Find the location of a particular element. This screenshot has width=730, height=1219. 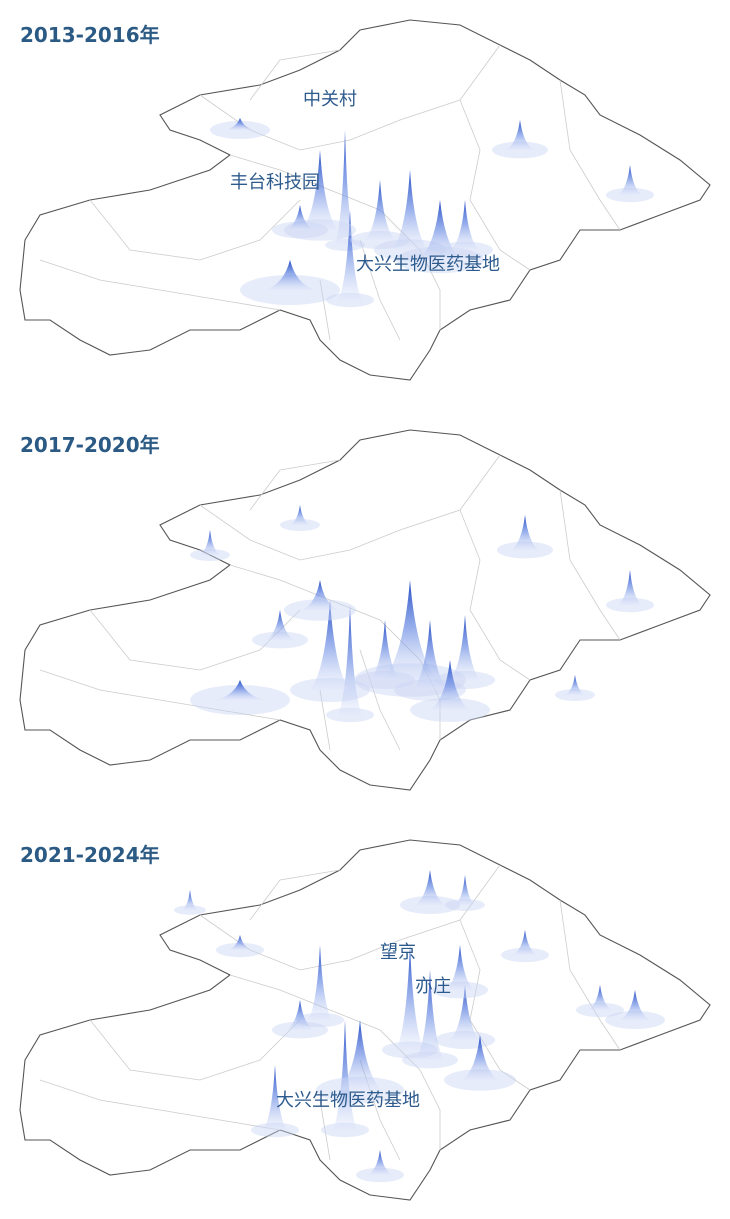

panel-title: 2017-2020年 is located at coordinates (90, 445).